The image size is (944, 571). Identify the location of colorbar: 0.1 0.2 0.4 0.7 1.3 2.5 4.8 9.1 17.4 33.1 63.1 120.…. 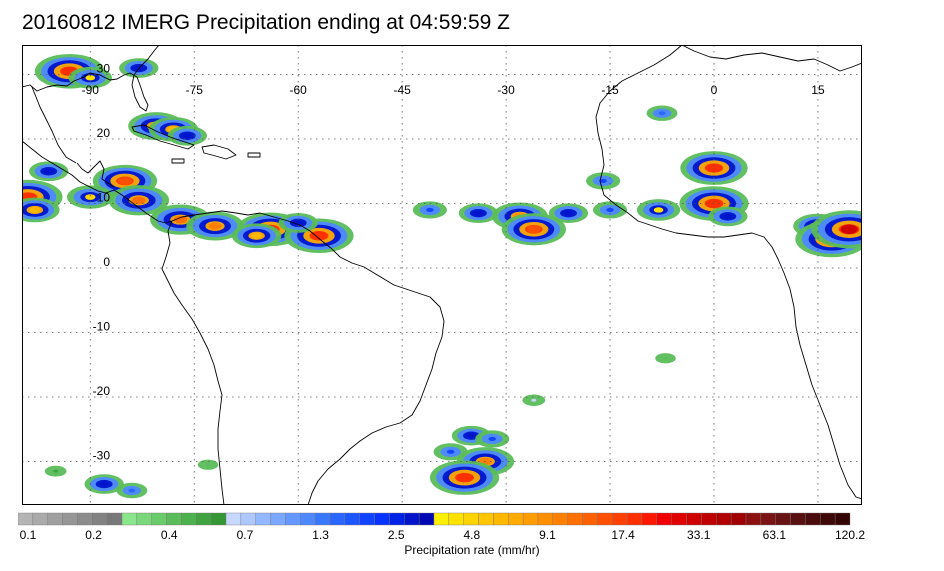
(441, 527).